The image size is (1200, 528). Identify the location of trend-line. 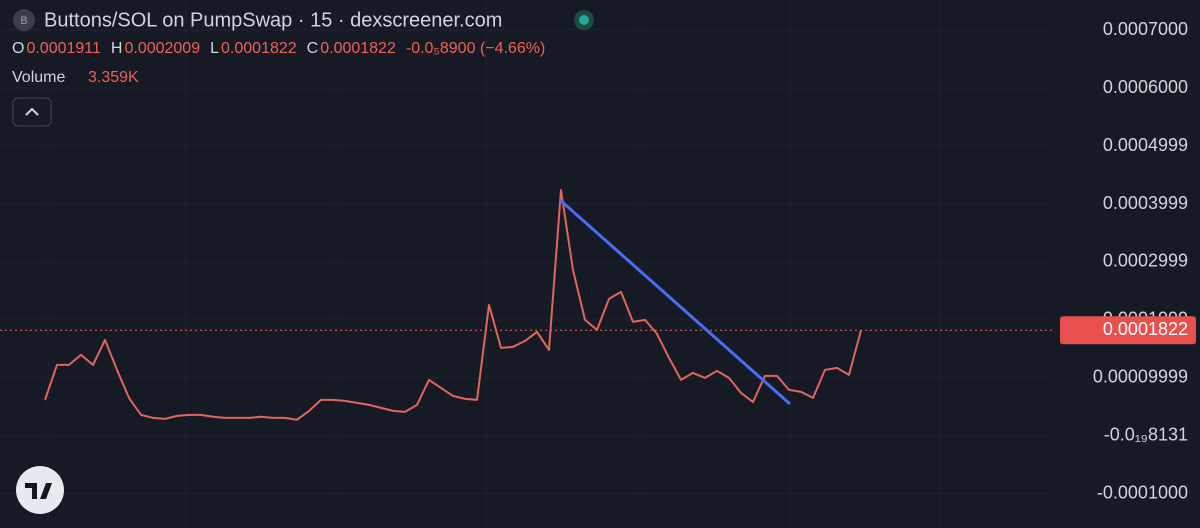
(675, 302).